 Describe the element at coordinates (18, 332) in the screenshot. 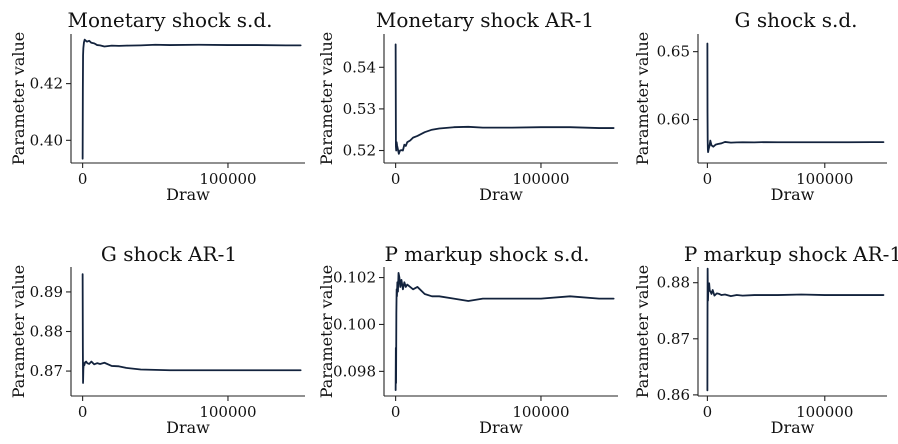

I see `y-axis-label-4: Parameter value` at that location.